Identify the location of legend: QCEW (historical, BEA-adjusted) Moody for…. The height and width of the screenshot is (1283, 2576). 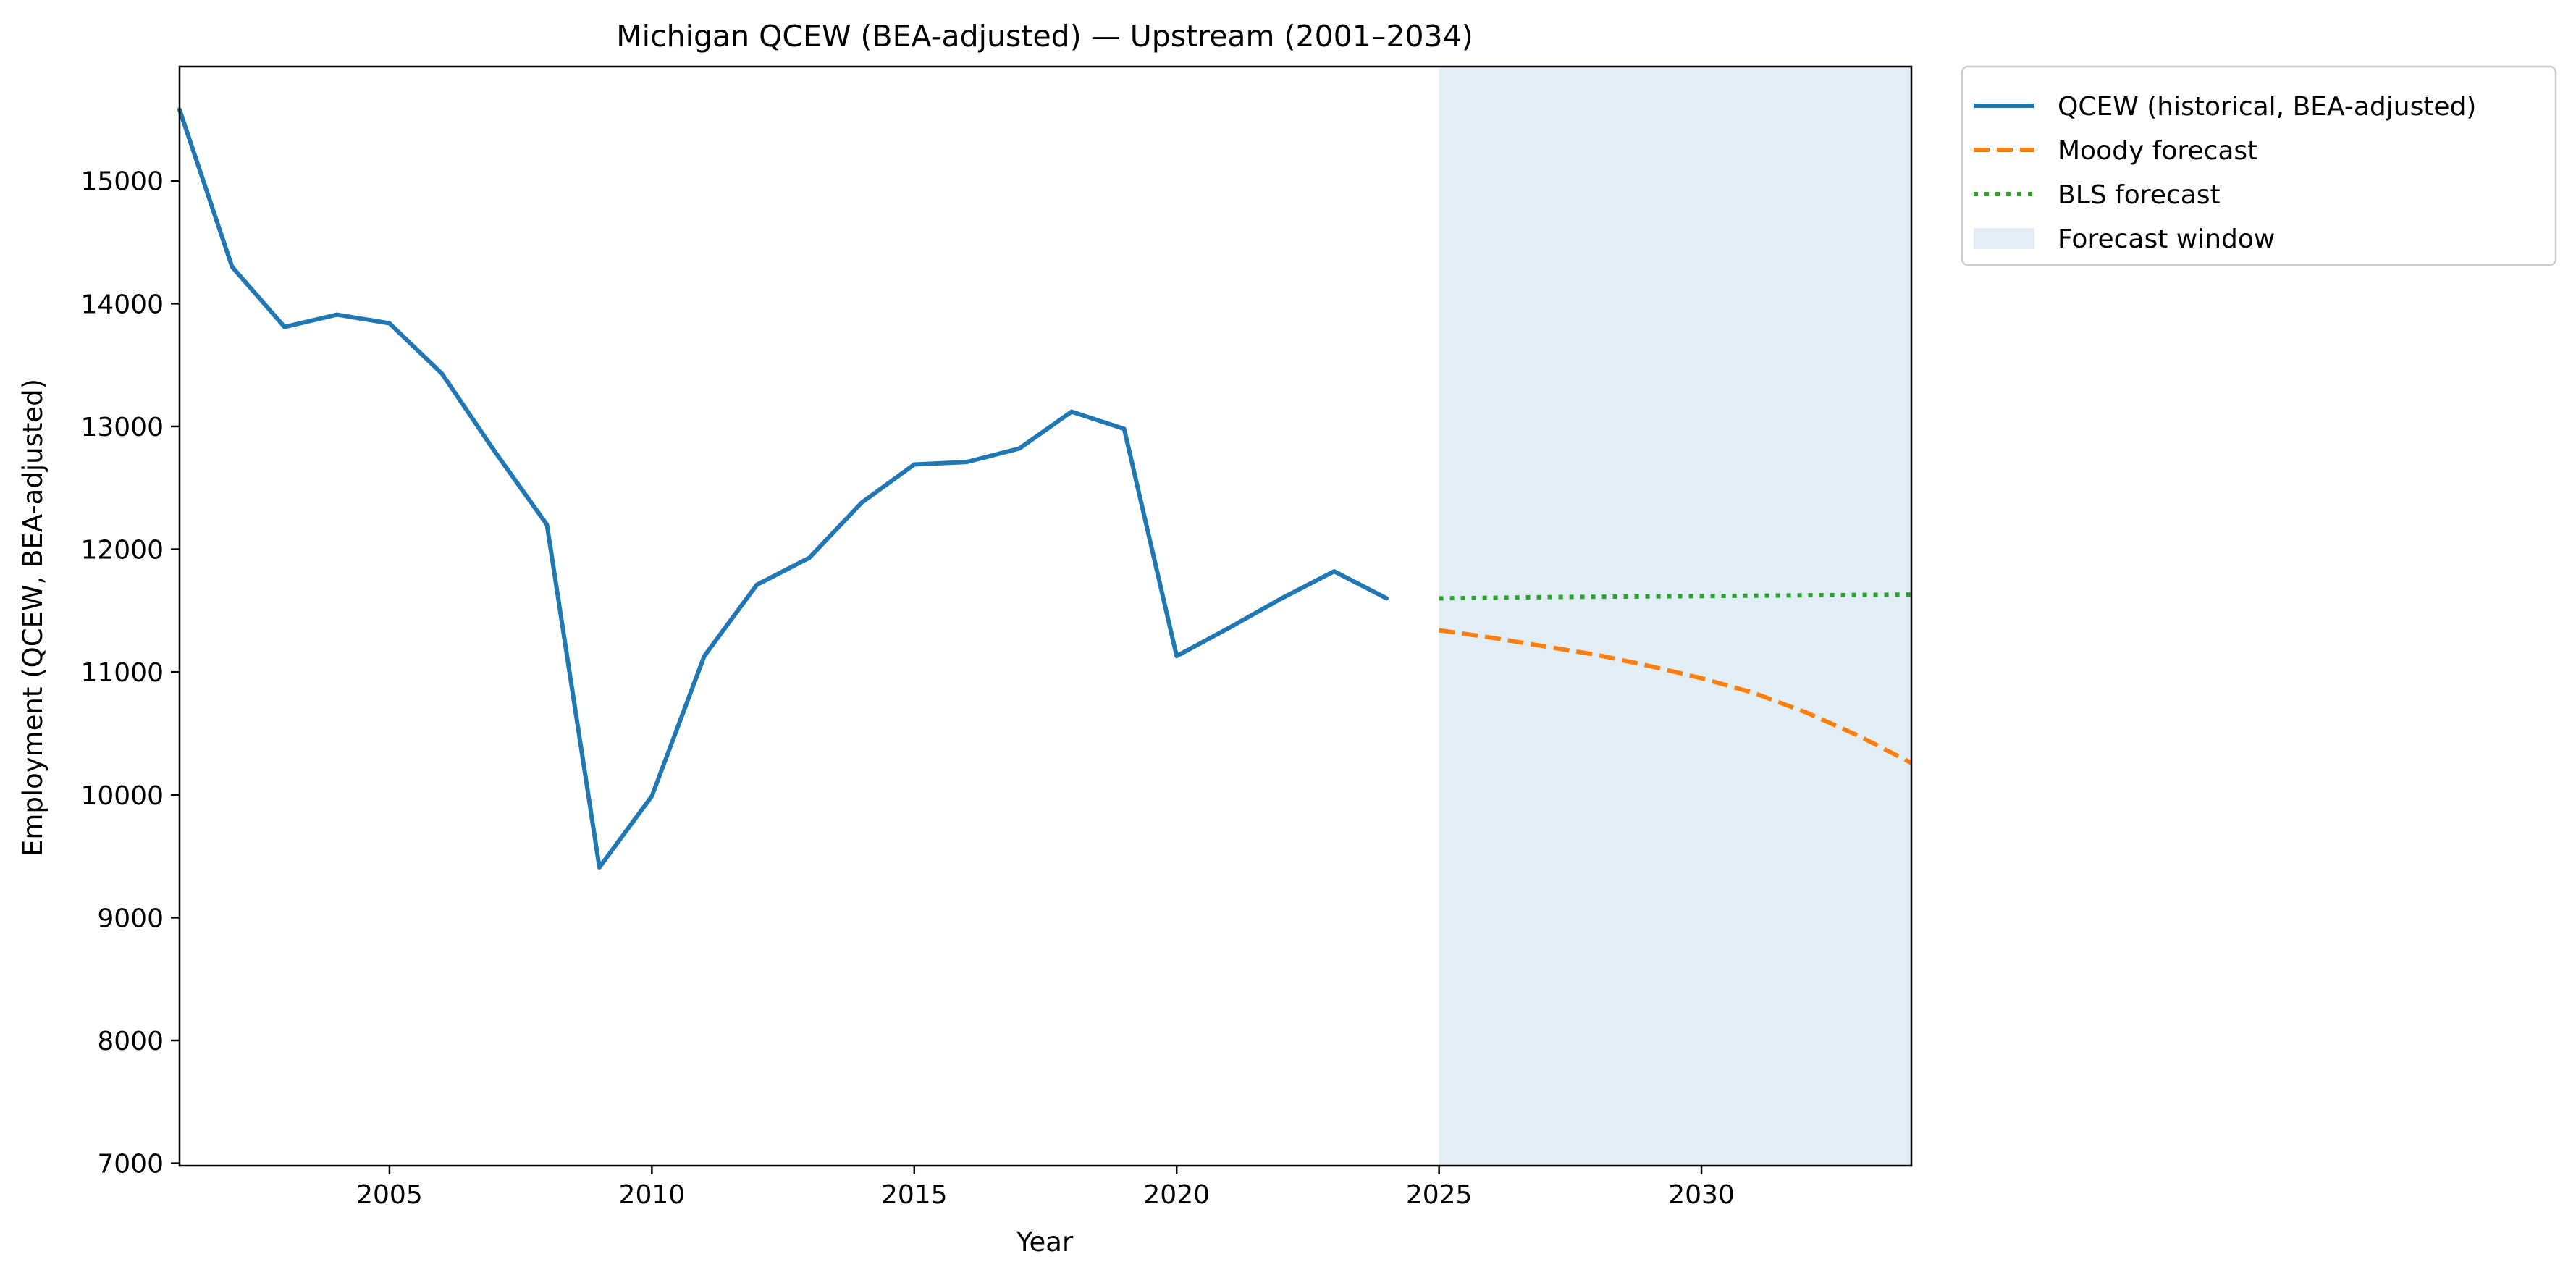
(2259, 165).